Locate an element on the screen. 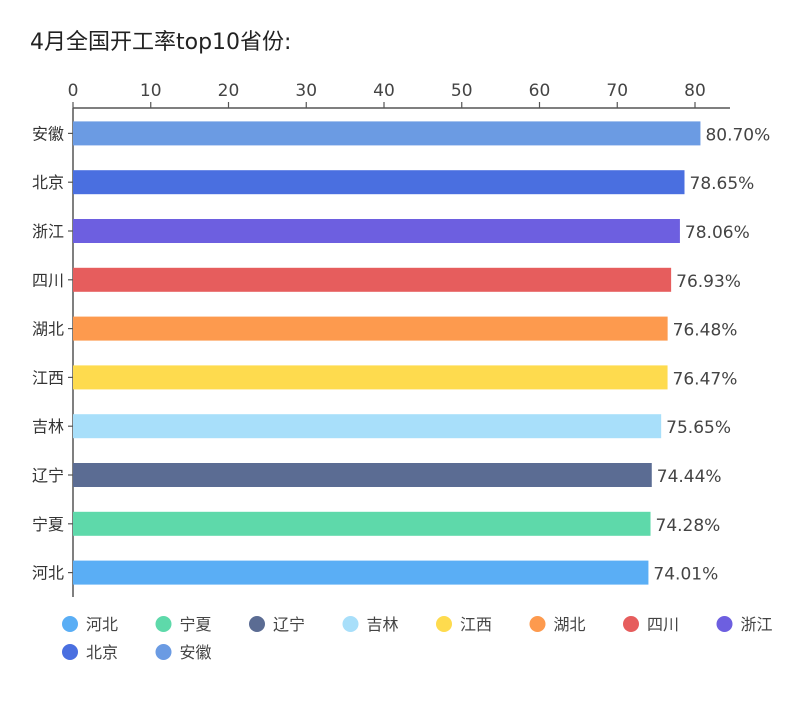 The height and width of the screenshot is (720, 810). bar-浙江 is located at coordinates (376, 231).